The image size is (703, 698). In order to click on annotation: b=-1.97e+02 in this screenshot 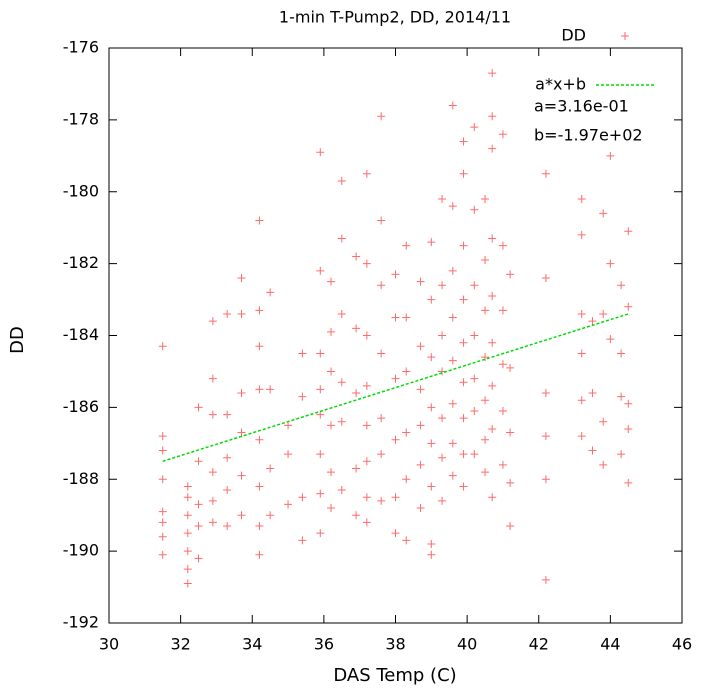, I will do `click(588, 135)`.